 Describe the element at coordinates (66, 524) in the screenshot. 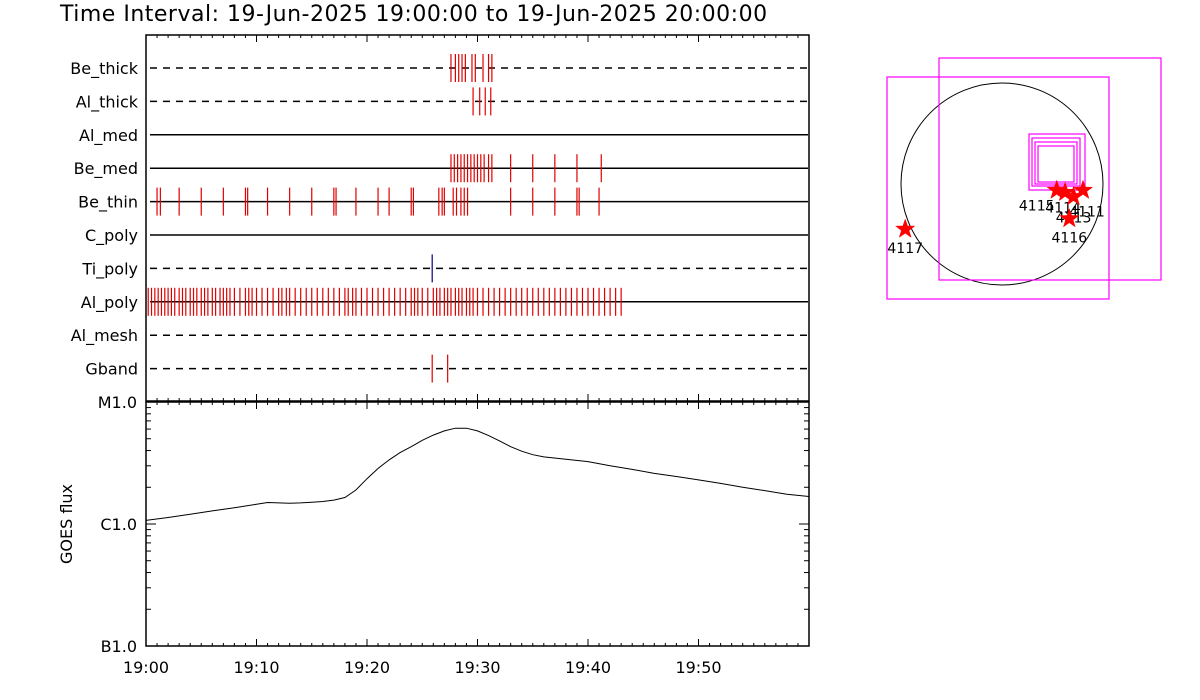

I see `goes-y-axis-label: GOES flux` at that location.